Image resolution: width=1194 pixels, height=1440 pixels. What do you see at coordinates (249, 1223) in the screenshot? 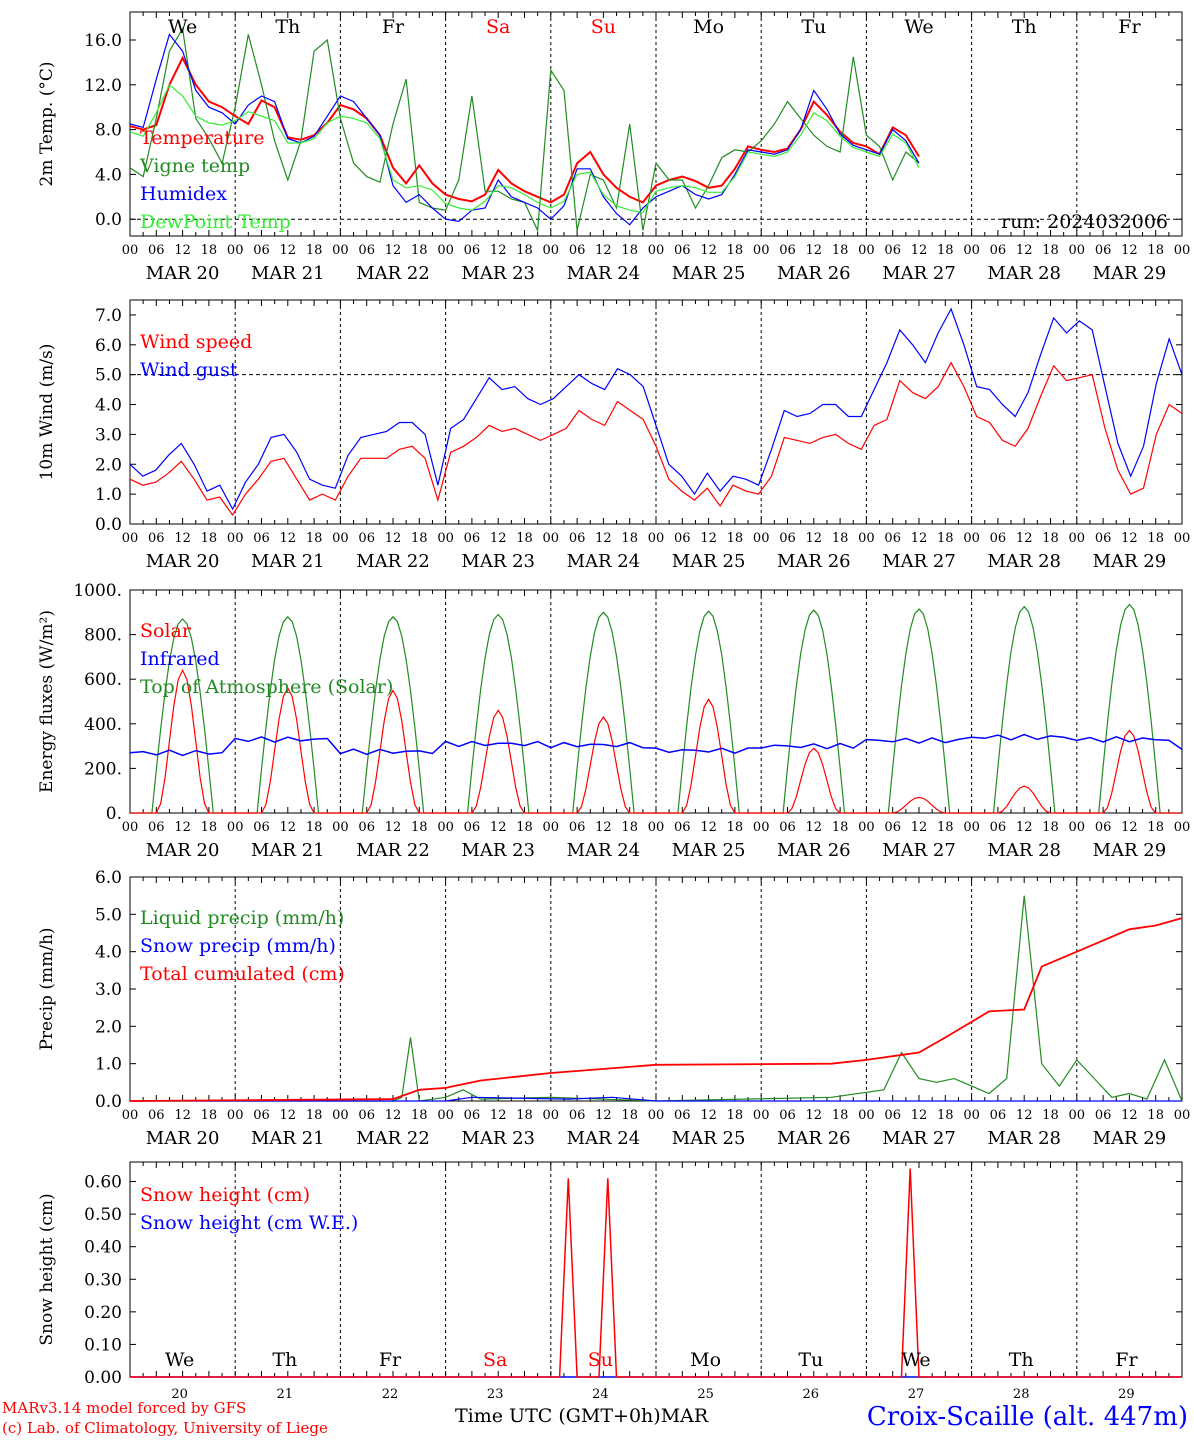
I see `legend-entry: Snow height (cm W.E.)` at bounding box center [249, 1223].